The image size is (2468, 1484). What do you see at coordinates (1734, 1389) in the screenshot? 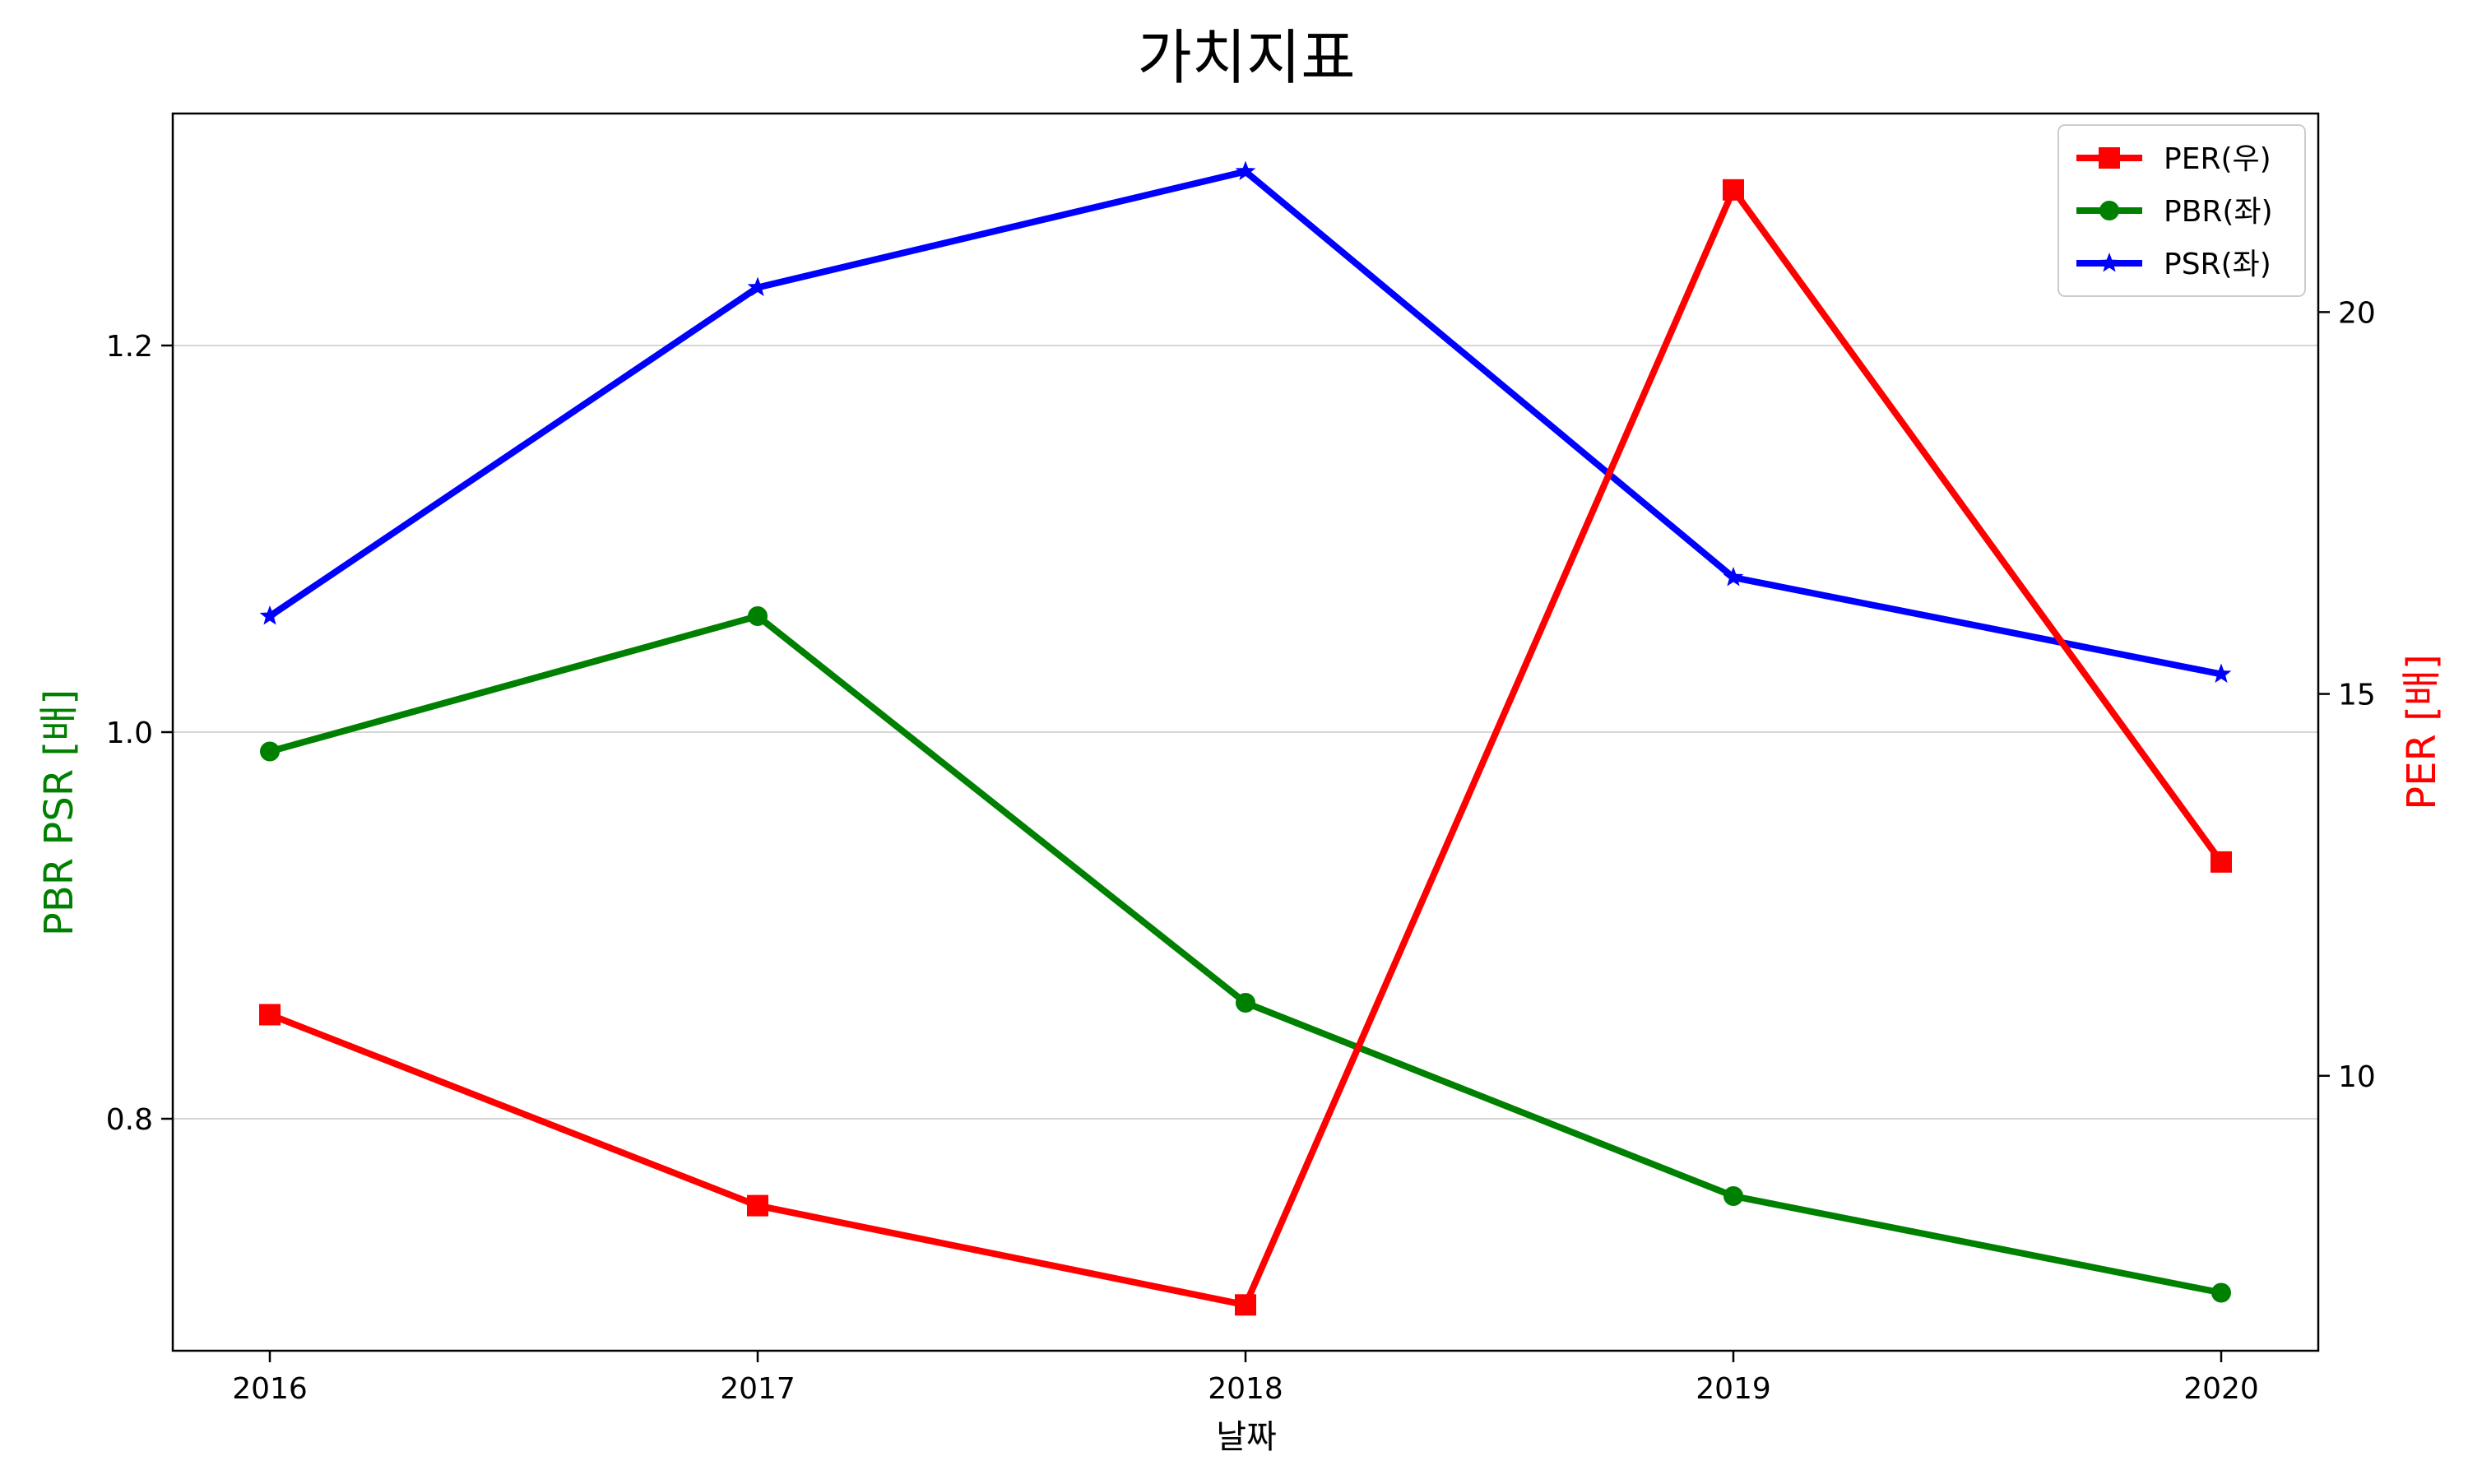
I see `x-tick-label: 2019` at bounding box center [1734, 1389].